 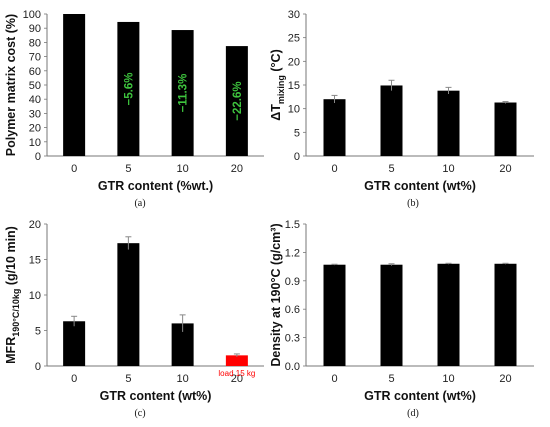 I want to click on y-axis-label-main: MFR, so click(x=11, y=350).